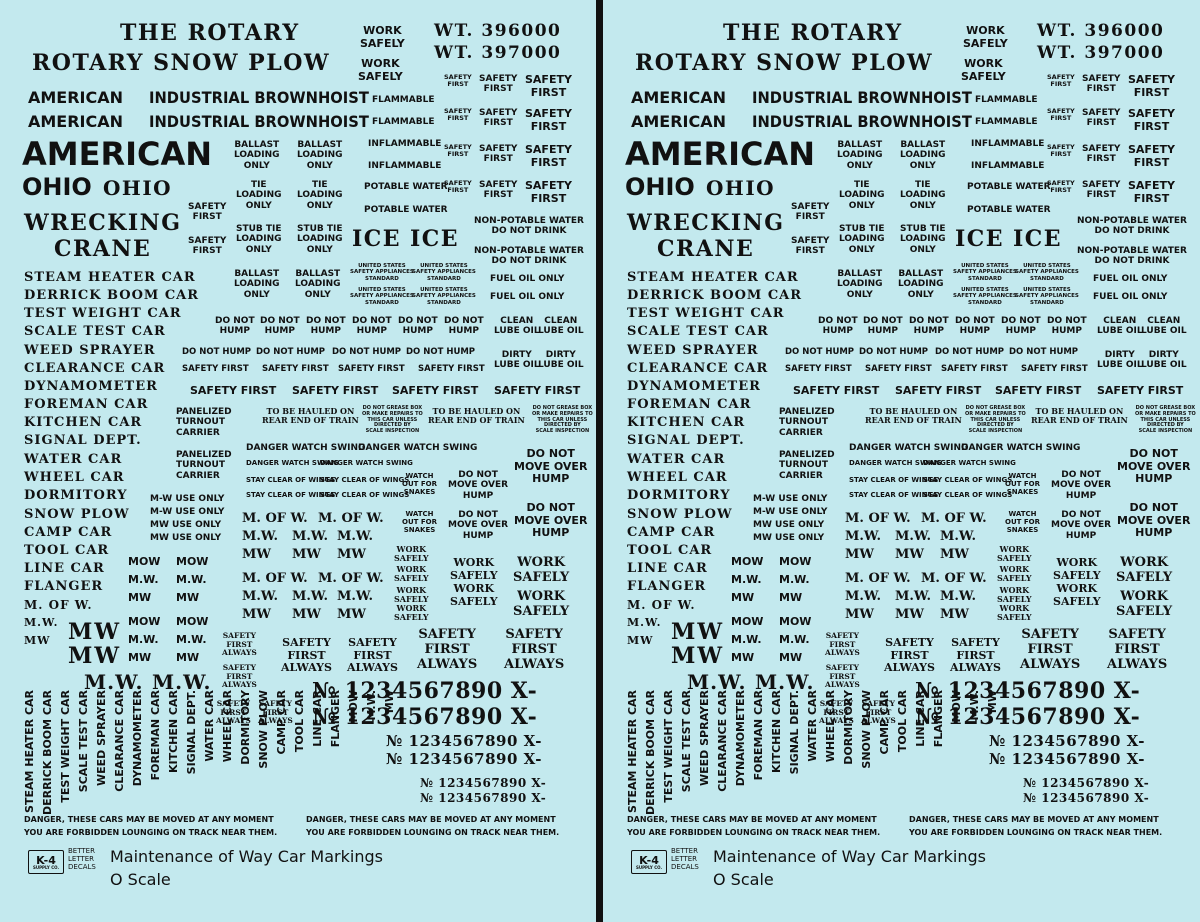 This screenshot has height=922, width=1200. Describe the element at coordinates (632, 751) in the screenshot. I see `vertical-car-name: STEAM HEATER CAR` at that location.